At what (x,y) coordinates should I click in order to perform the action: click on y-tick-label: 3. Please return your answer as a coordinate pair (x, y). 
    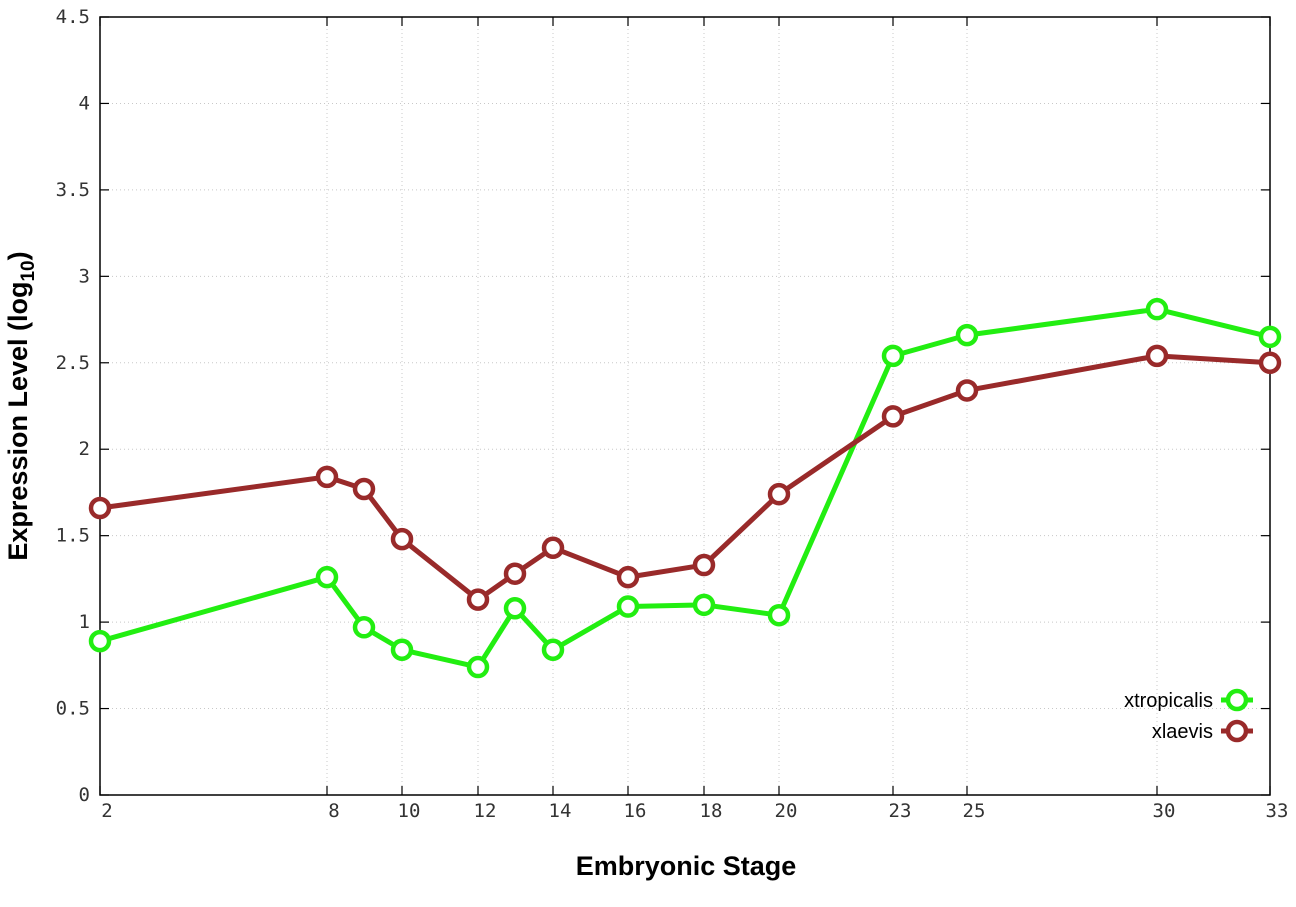
    Looking at the image, I should click on (84, 276).